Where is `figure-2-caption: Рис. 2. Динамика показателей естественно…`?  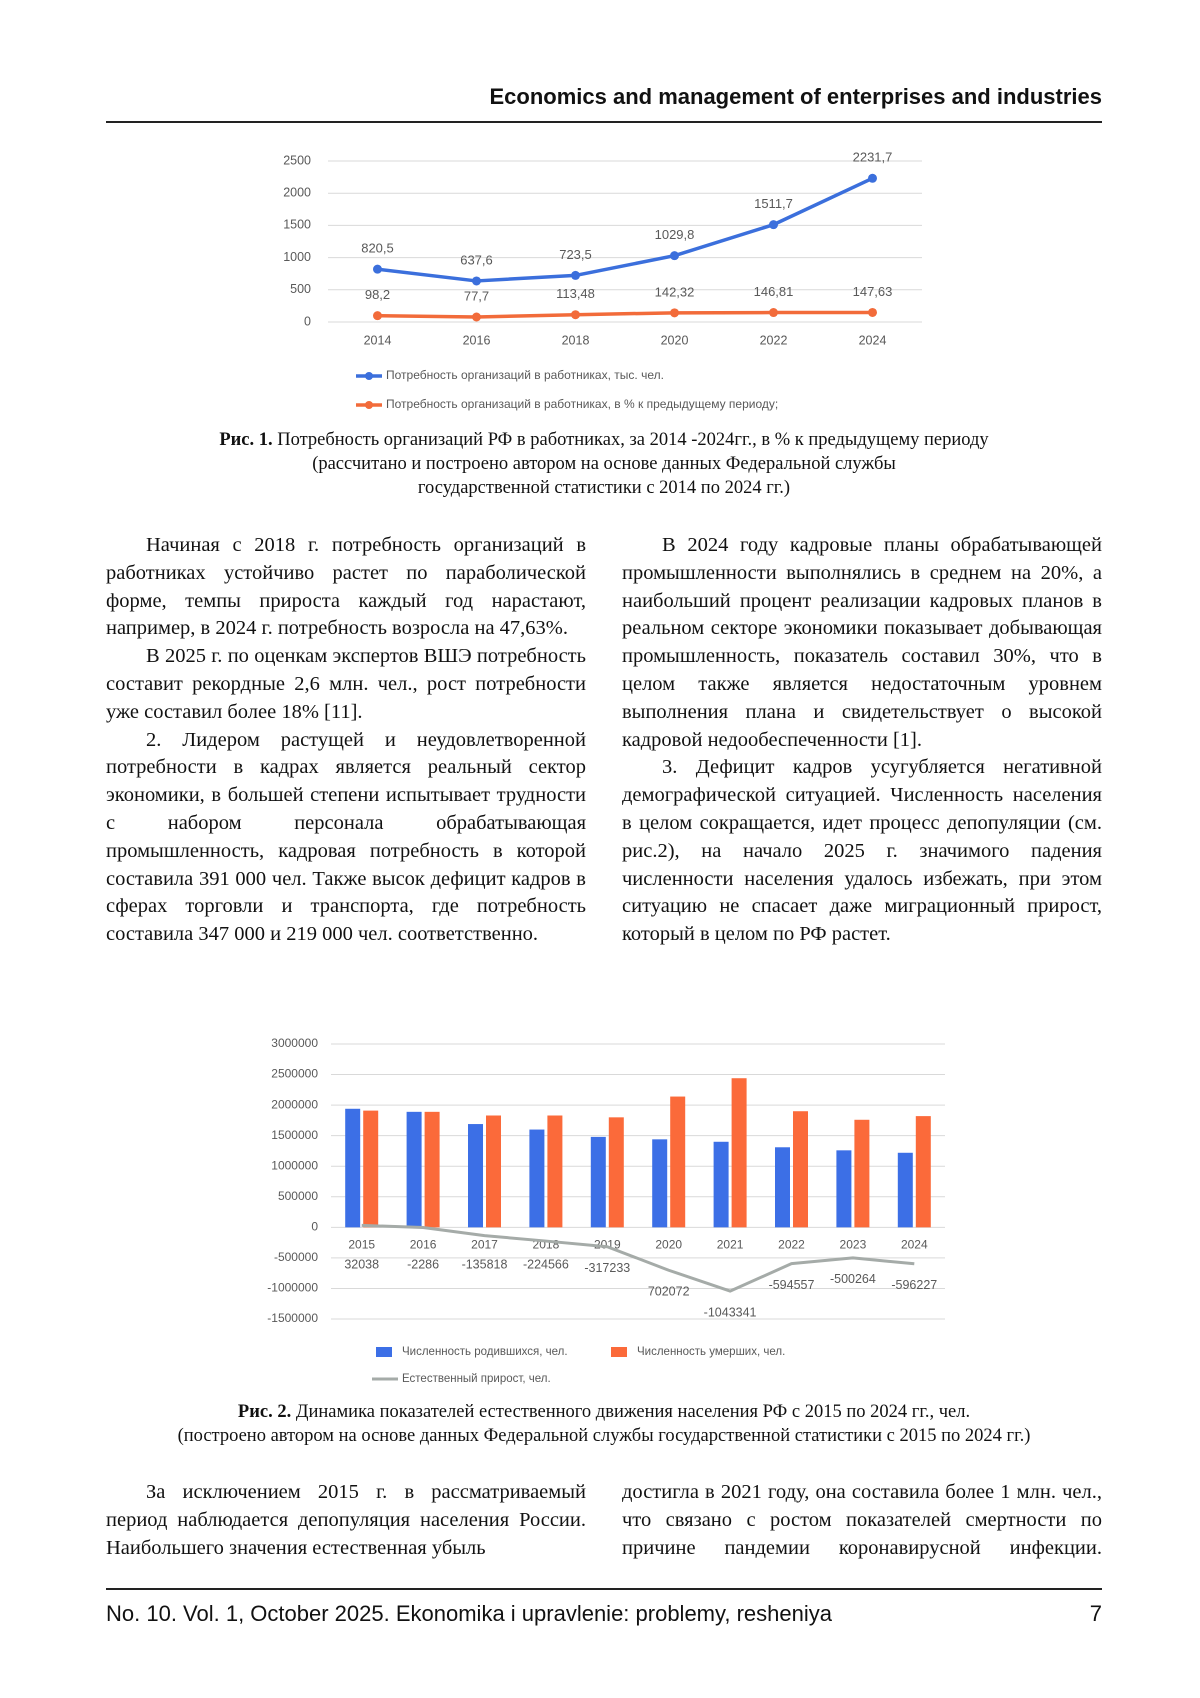 figure-2-caption: Рис. 2. Динамика показателей естественно… is located at coordinates (604, 1424).